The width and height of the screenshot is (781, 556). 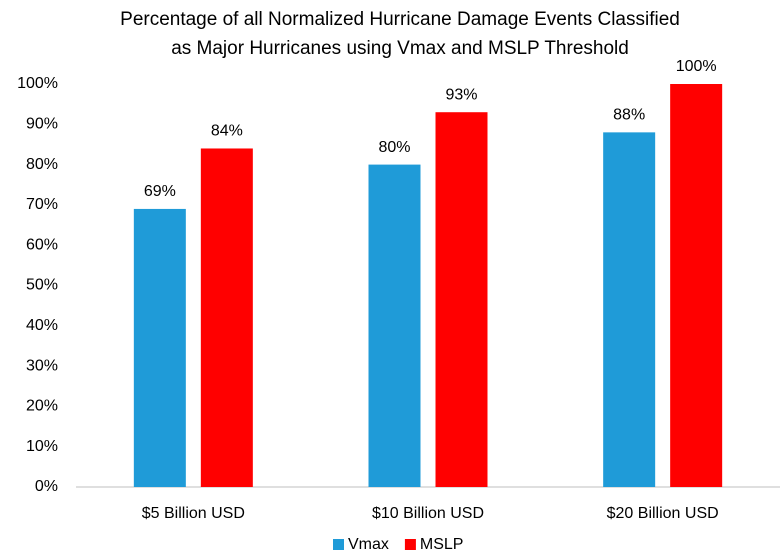 I want to click on y-tick-label: 50%, so click(x=42, y=285).